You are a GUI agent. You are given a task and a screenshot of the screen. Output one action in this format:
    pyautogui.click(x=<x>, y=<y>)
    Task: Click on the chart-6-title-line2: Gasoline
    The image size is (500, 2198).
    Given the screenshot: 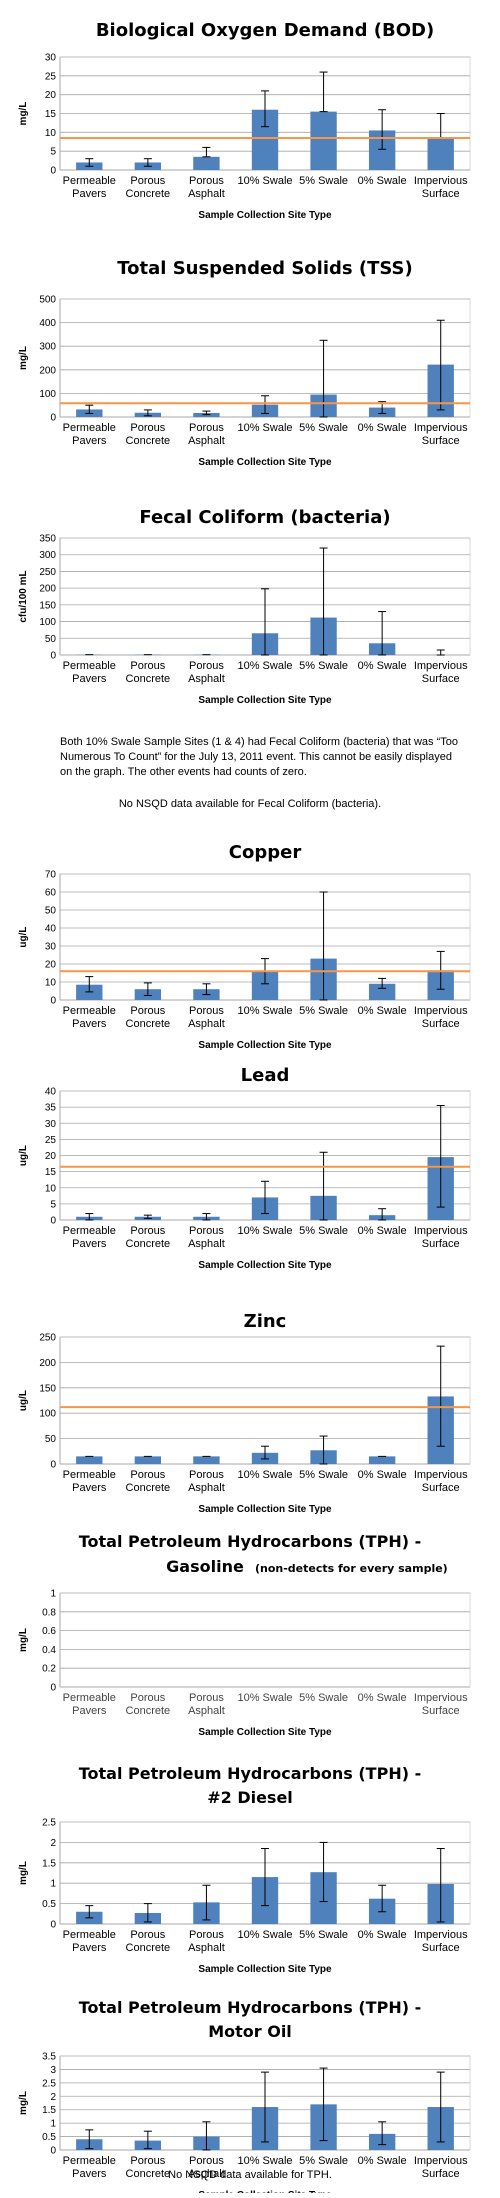 What is the action you would take?
    pyautogui.click(x=205, y=1566)
    